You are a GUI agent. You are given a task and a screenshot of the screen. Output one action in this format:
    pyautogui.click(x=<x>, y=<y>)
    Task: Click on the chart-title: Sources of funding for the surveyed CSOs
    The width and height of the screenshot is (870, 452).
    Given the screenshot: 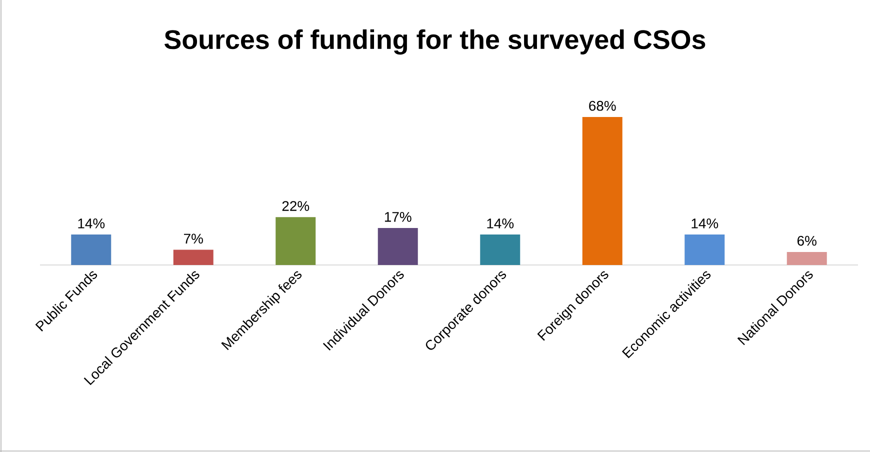 What is the action you would take?
    pyautogui.click(x=435, y=42)
    